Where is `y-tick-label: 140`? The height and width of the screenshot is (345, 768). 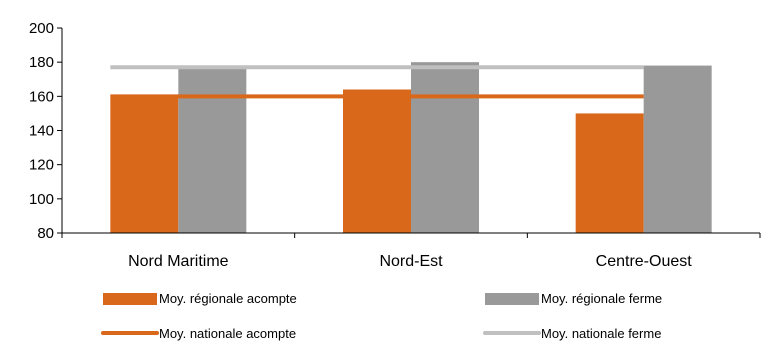
y-tick-label: 140 is located at coordinates (41, 131).